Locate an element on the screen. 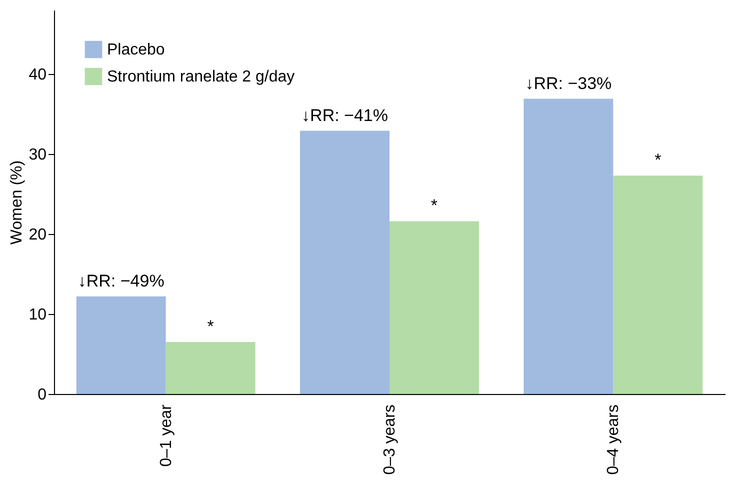  annotation: ↓RR: −33% is located at coordinates (568, 83).